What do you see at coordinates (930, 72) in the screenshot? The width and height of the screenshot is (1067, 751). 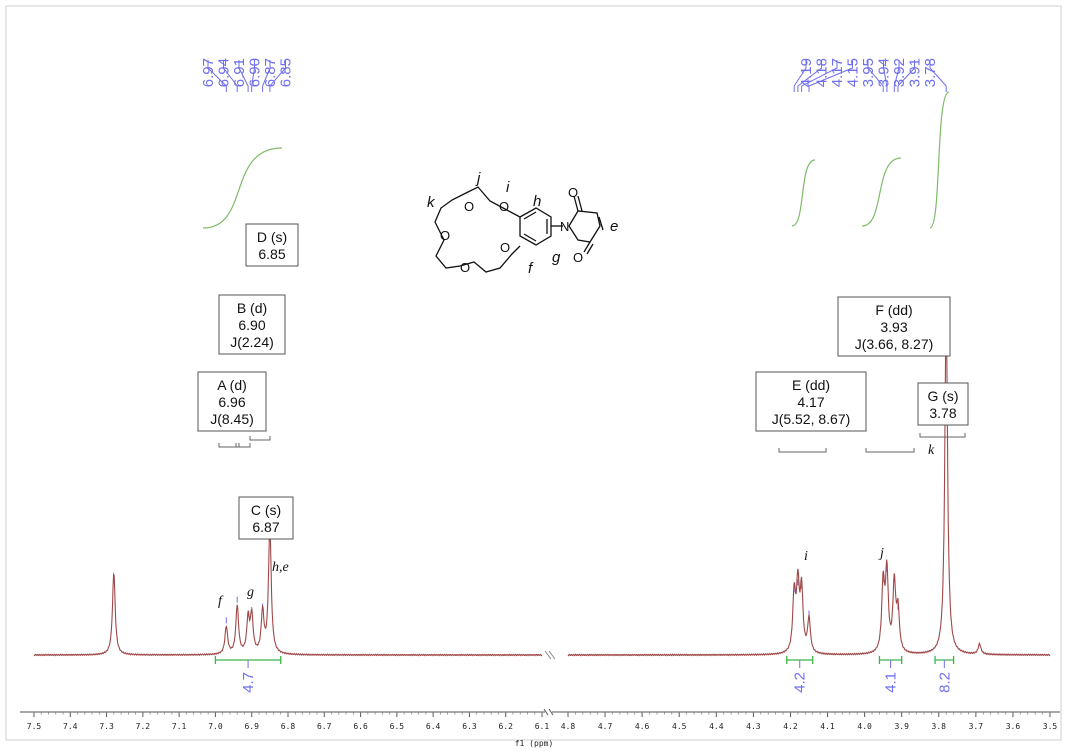 I see `peak-shift-label: 3.78` at bounding box center [930, 72].